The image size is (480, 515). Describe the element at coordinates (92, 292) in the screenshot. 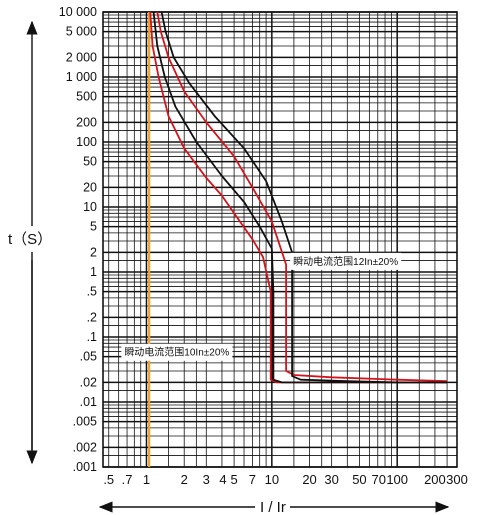

I see `y-tick-label: .5` at that location.